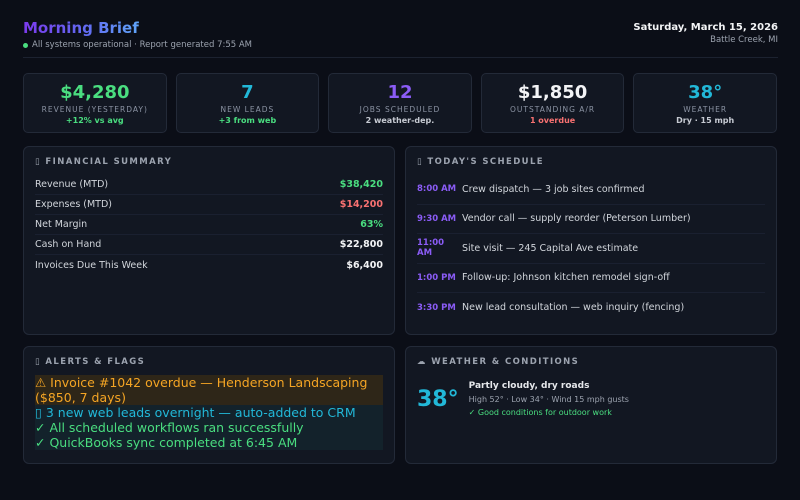  What do you see at coordinates (431, 248) in the screenshot?
I see `schedule-time: 11:00 AM` at bounding box center [431, 248].